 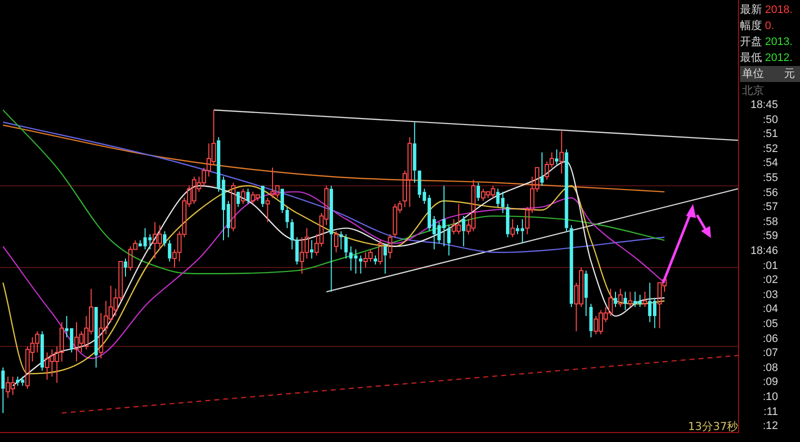 What do you see at coordinates (770, 339) in the screenshot?
I see `text: :06` at bounding box center [770, 339].